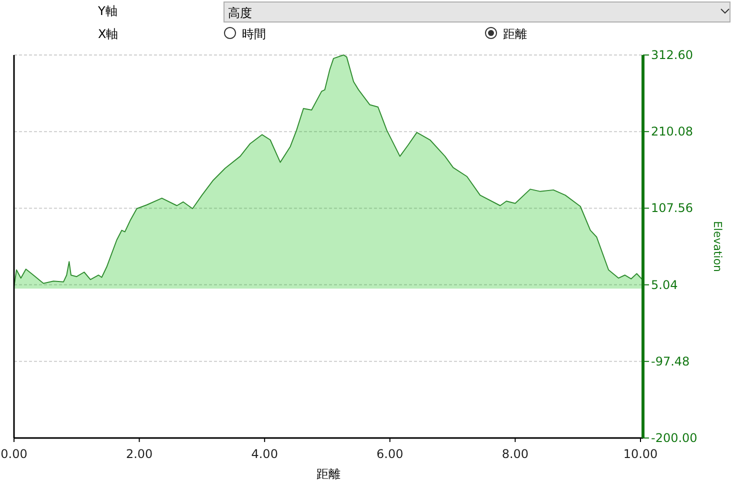 The image size is (732, 487). I want to click on y-tick-label: -97.48, so click(670, 361).